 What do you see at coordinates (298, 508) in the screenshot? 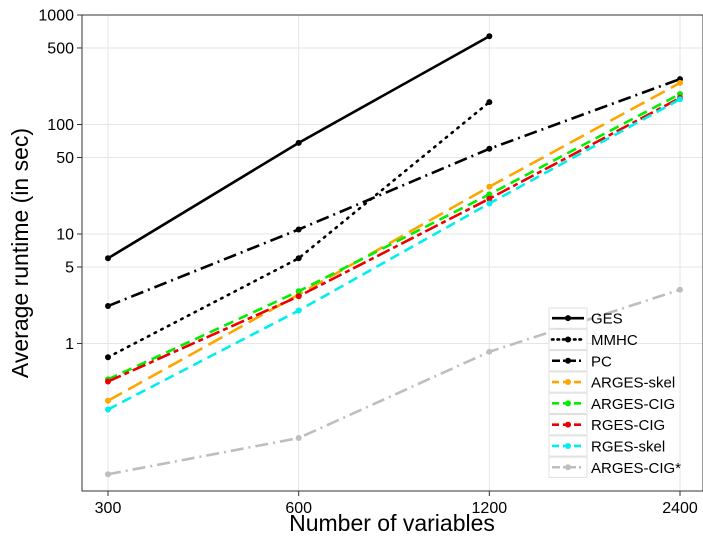
I see `x-tick-label: 600` at bounding box center [298, 508].